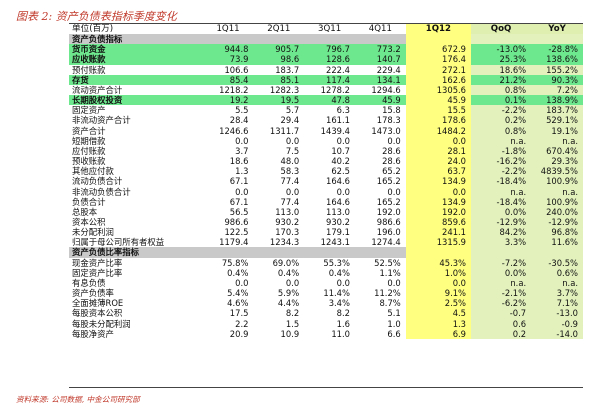 This screenshot has width=595, height=414. I want to click on cell-2q11: 183.7, so click(287, 69).